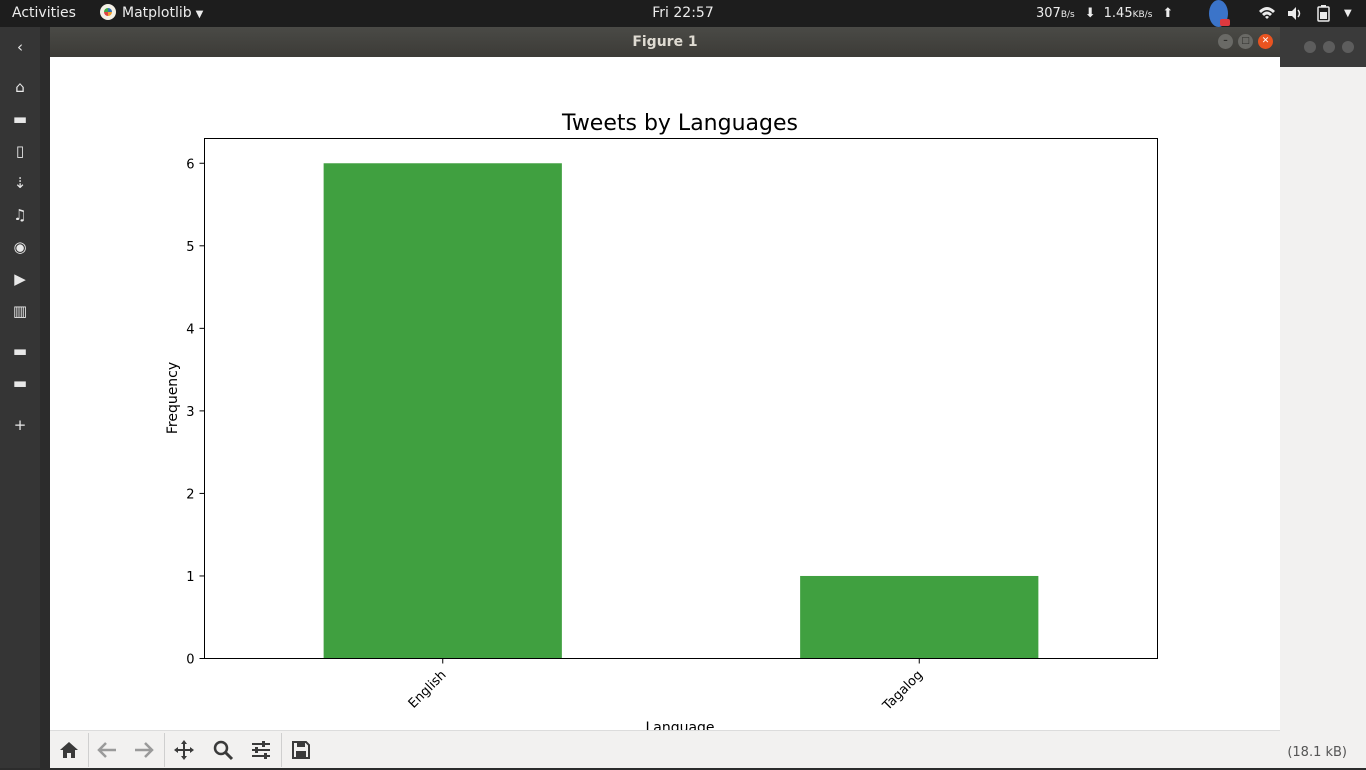  Describe the element at coordinates (1329, 47) in the screenshot. I see `maximize-icon` at that location.